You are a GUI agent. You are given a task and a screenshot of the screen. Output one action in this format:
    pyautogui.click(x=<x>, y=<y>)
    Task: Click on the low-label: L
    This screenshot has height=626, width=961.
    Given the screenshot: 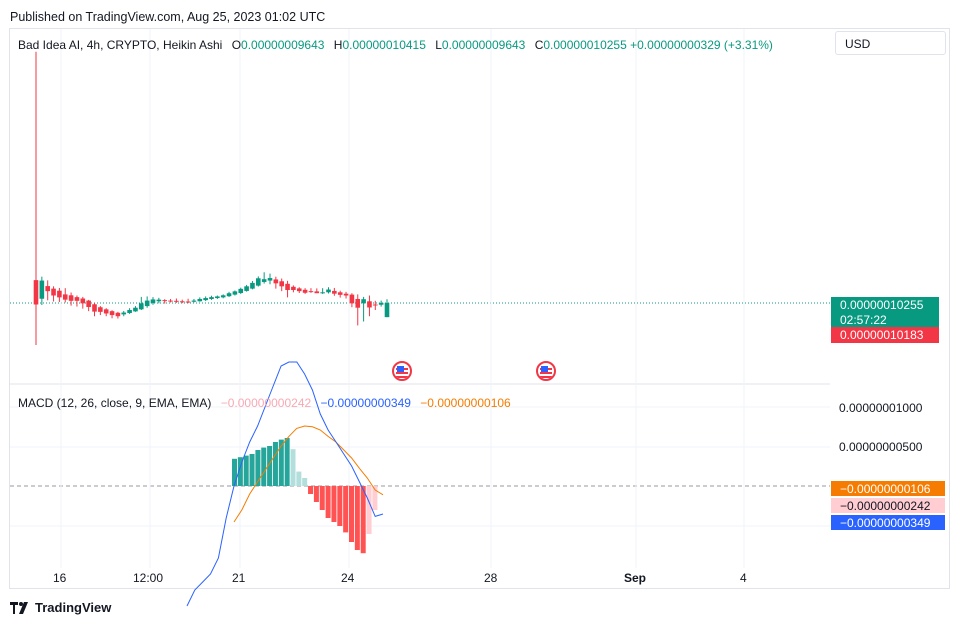 What is the action you would take?
    pyautogui.click(x=438, y=45)
    